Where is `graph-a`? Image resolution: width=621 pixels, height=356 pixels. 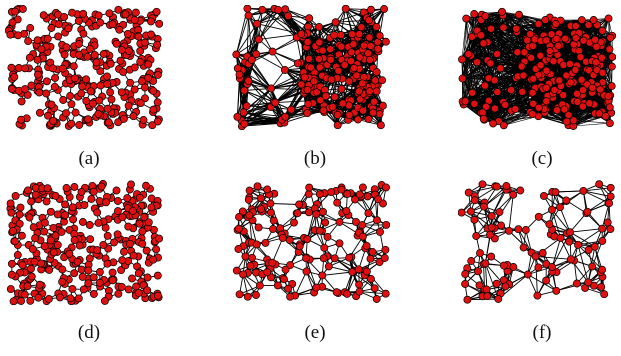 graph-a is located at coordinates (84, 67).